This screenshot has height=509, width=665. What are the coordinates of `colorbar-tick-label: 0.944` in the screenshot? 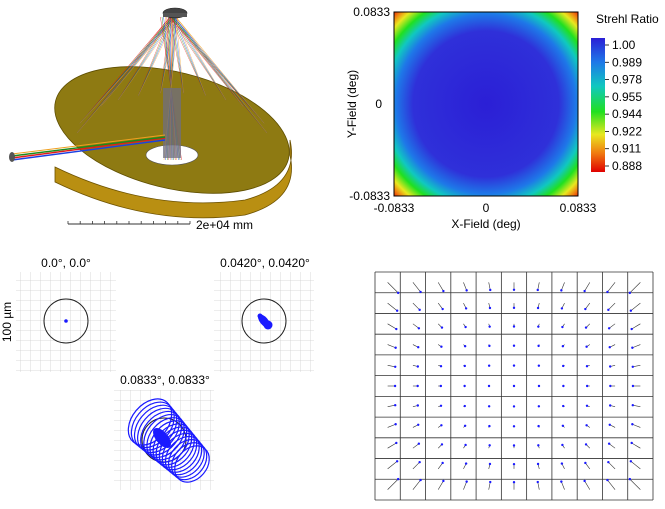 It's located at (627, 114).